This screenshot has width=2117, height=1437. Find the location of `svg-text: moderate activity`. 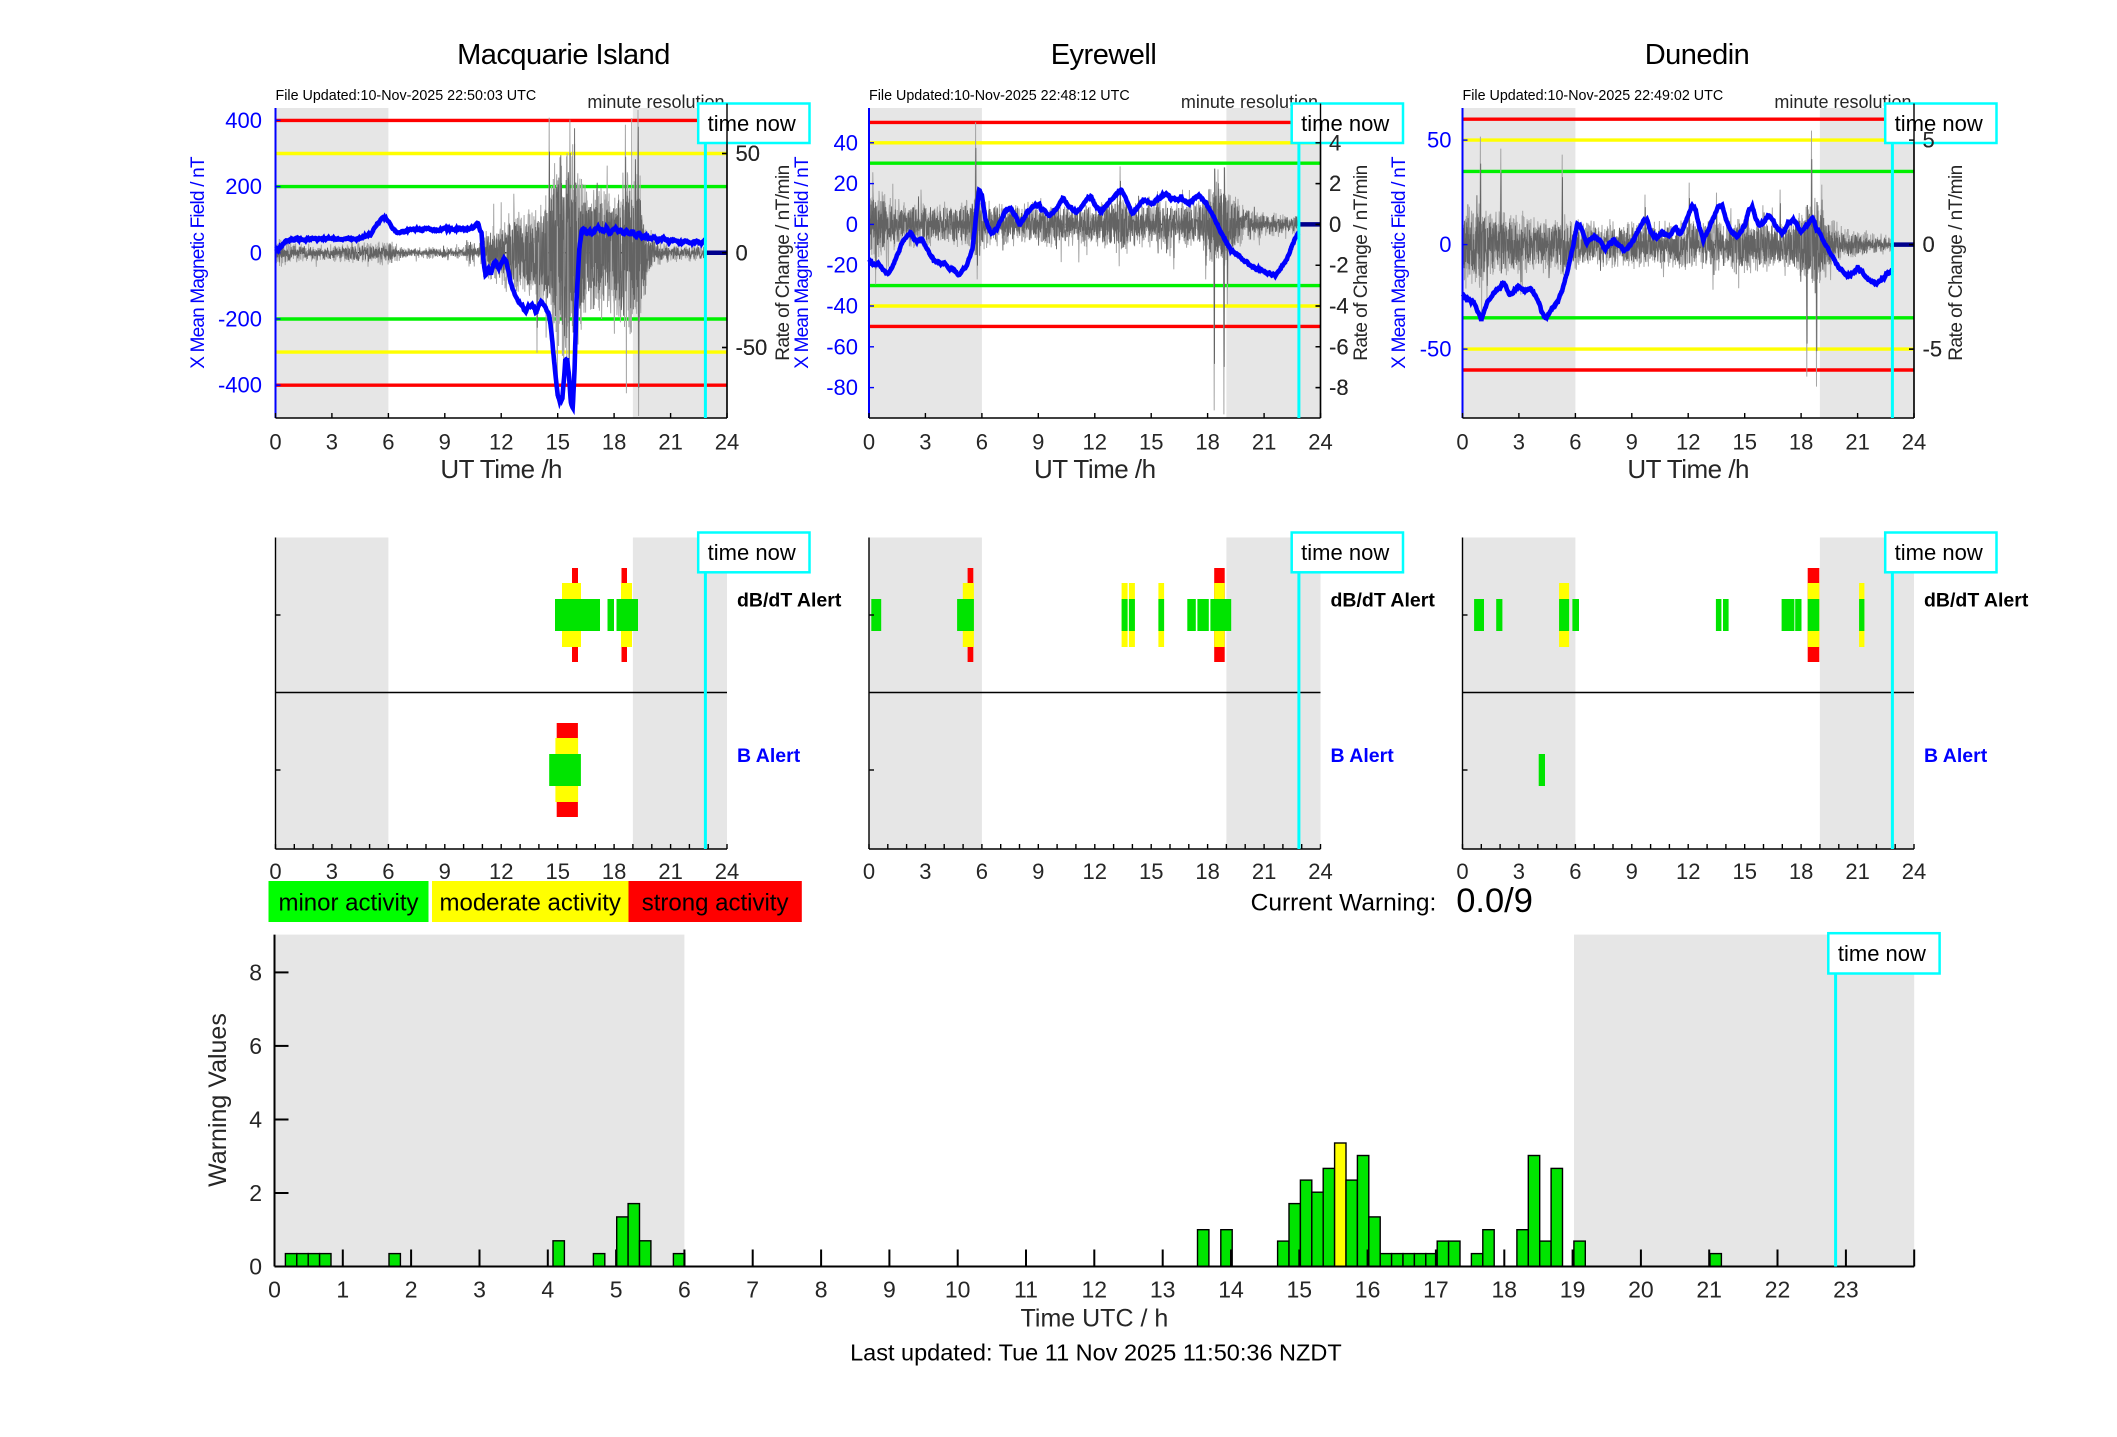

svg-text: moderate activity is located at coordinates (529, 903).